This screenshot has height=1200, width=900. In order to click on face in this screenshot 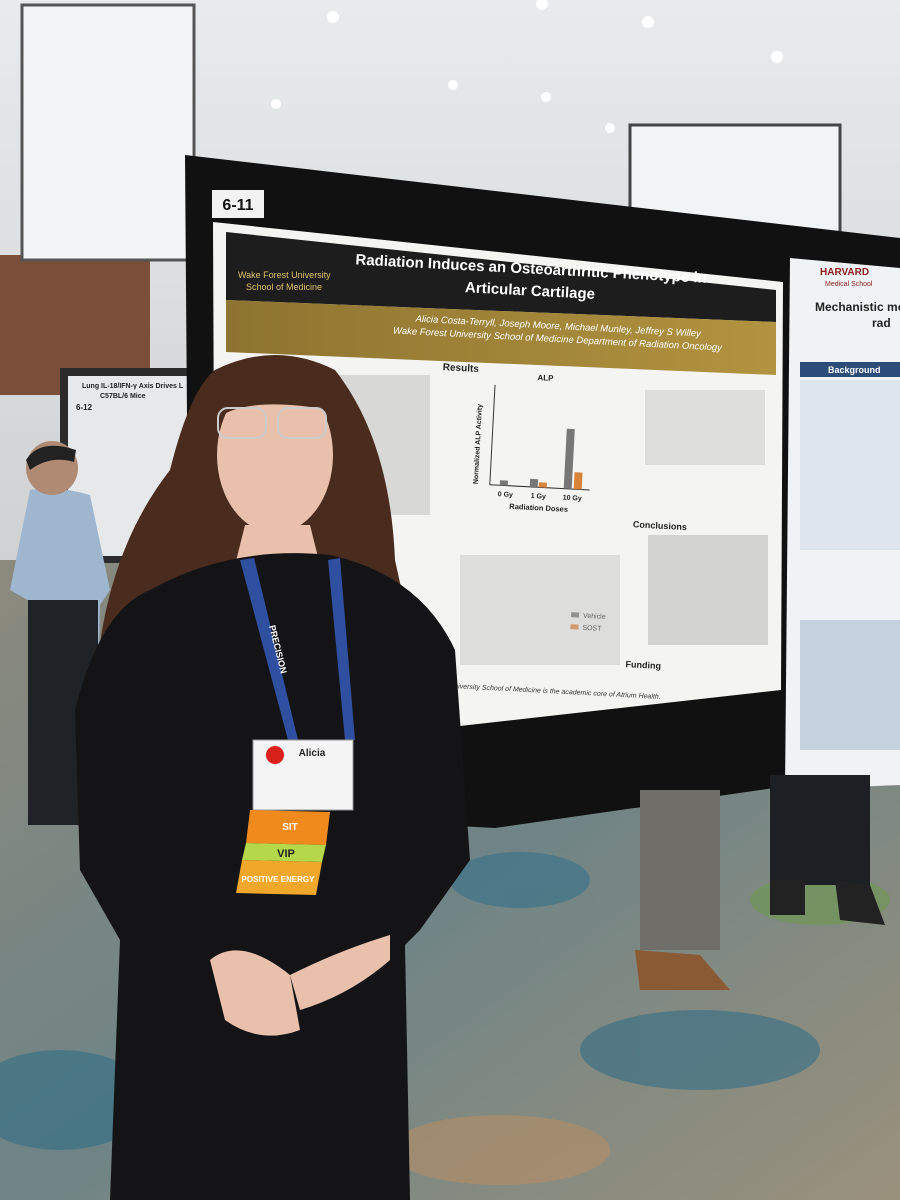, I will do `click(275, 455)`.